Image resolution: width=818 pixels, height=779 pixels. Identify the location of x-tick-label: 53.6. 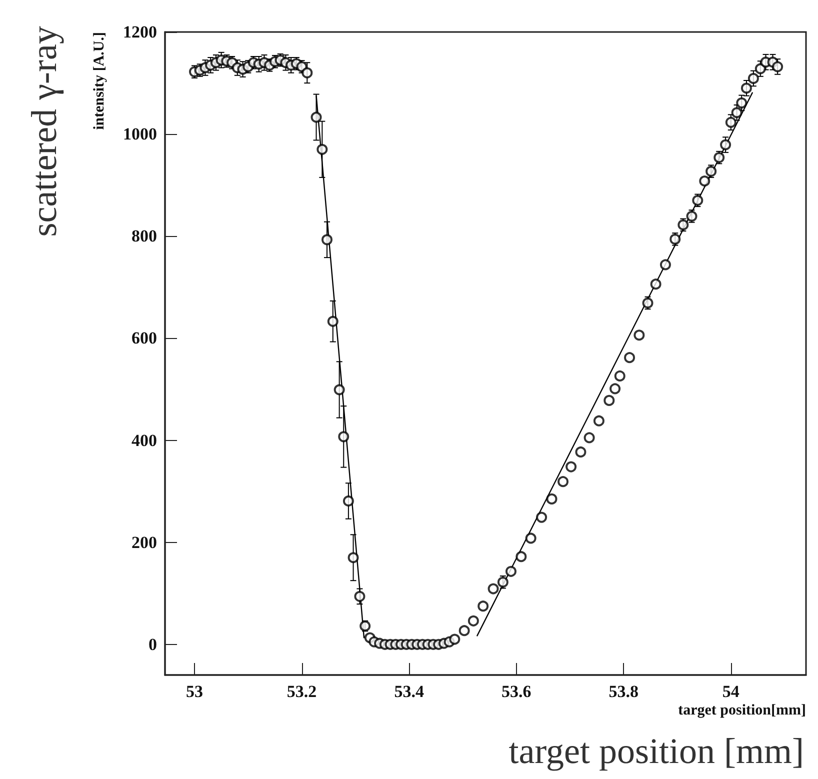
(516, 691).